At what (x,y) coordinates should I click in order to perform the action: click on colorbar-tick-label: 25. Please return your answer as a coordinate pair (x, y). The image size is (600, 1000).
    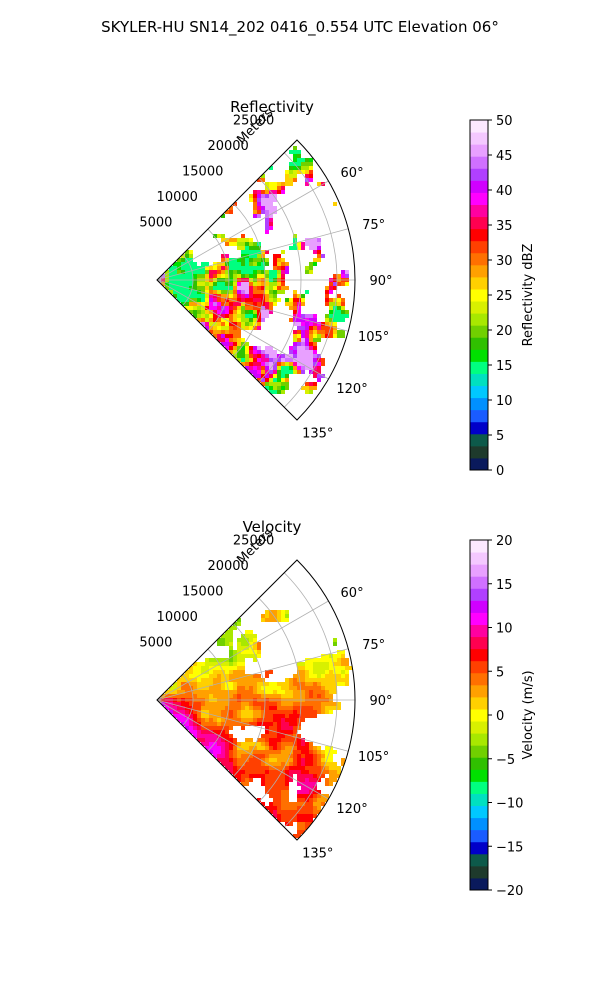
    Looking at the image, I should click on (504, 296).